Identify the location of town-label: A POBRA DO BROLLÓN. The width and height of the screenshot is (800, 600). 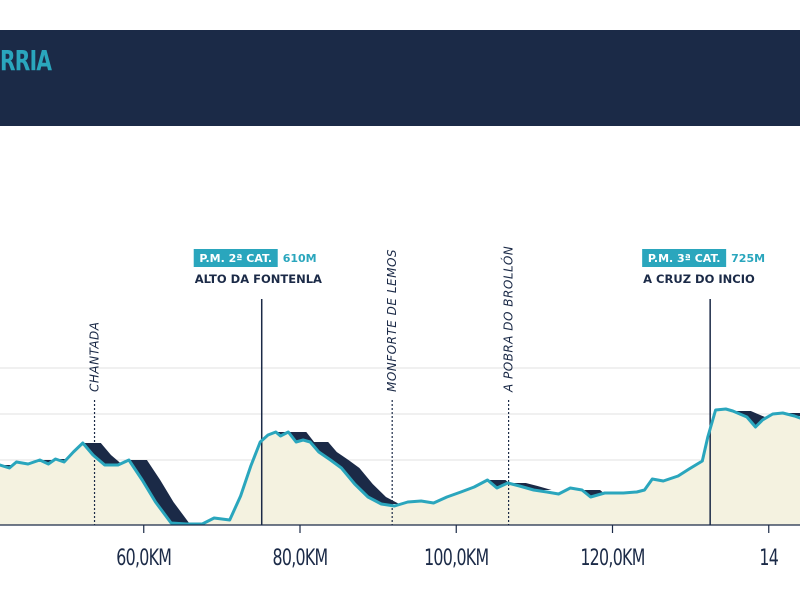
(508, 319).